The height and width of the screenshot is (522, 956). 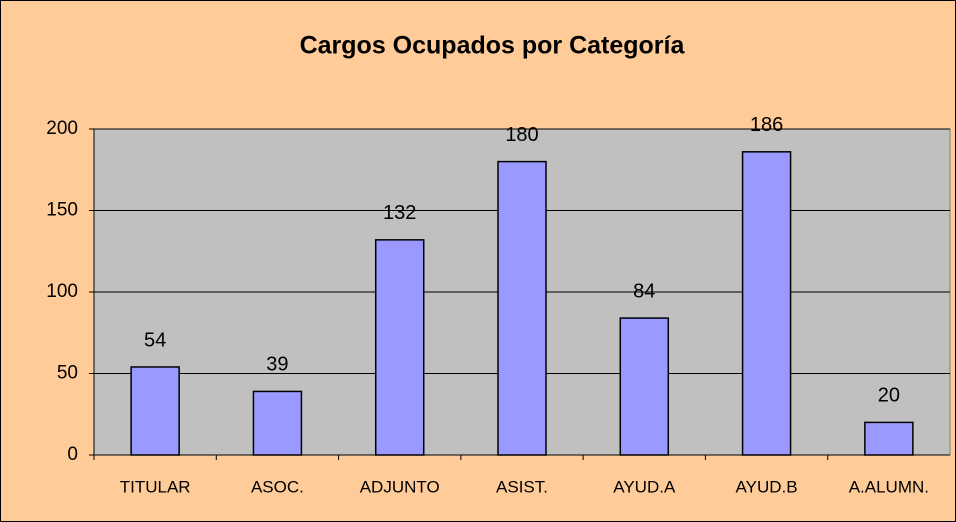 I want to click on y-tick-label: 150, so click(x=62, y=210).